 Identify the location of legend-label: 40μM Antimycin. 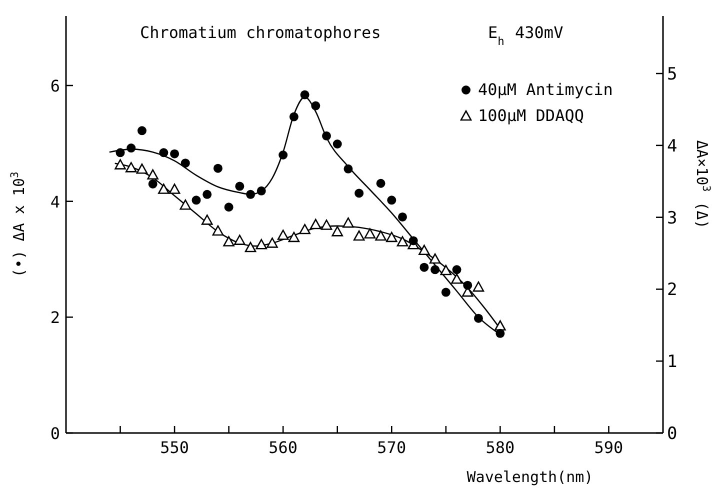
(545, 89).